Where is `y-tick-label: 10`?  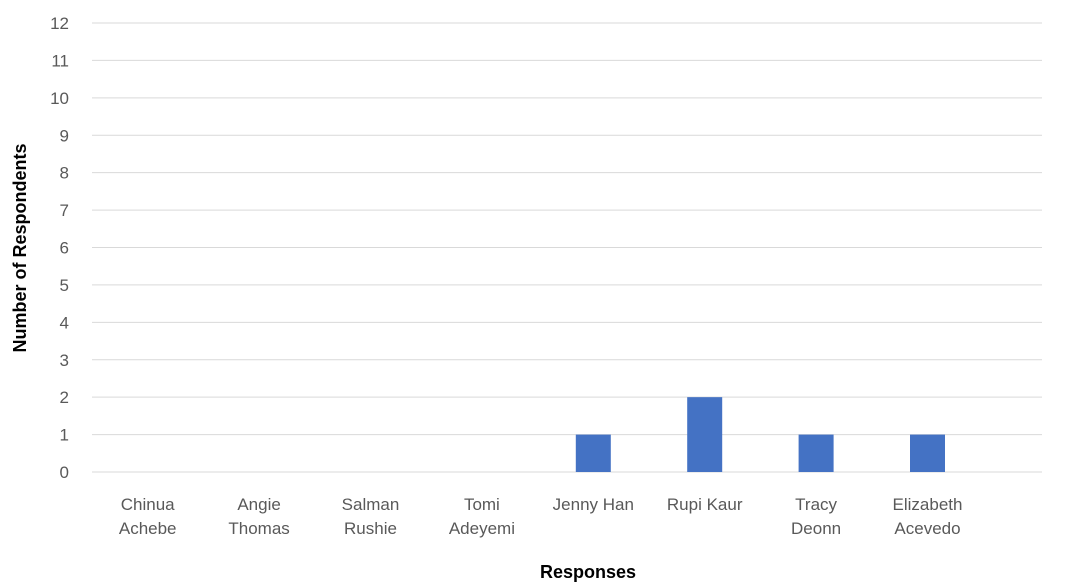
y-tick-label: 10 is located at coordinates (59, 98).